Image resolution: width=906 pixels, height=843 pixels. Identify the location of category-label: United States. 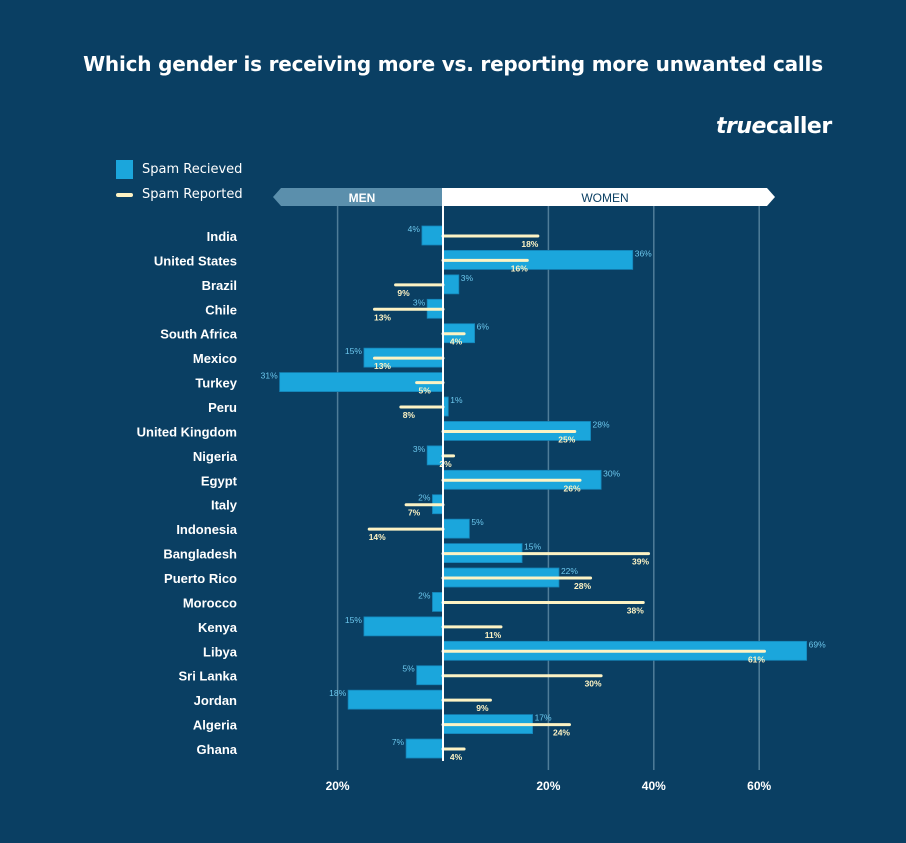
(195, 260).